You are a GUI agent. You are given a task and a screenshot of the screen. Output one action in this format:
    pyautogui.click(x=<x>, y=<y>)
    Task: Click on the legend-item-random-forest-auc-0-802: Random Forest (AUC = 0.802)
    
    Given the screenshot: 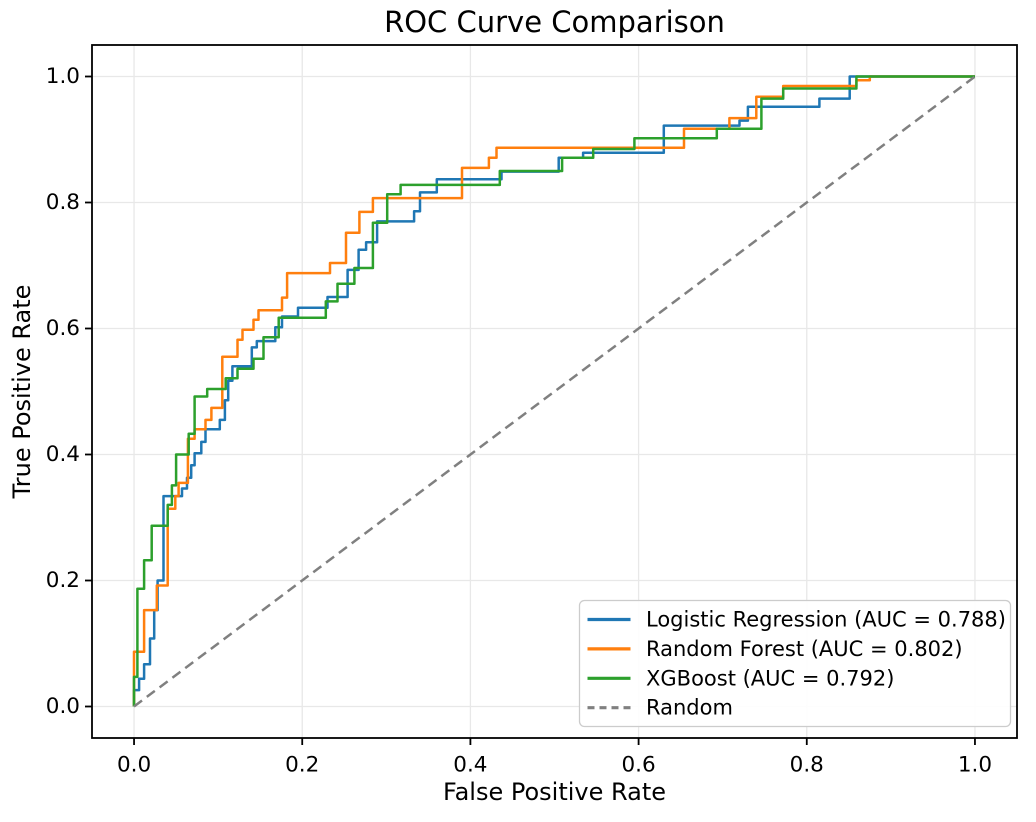 What is the action you would take?
    pyautogui.click(x=775, y=649)
    